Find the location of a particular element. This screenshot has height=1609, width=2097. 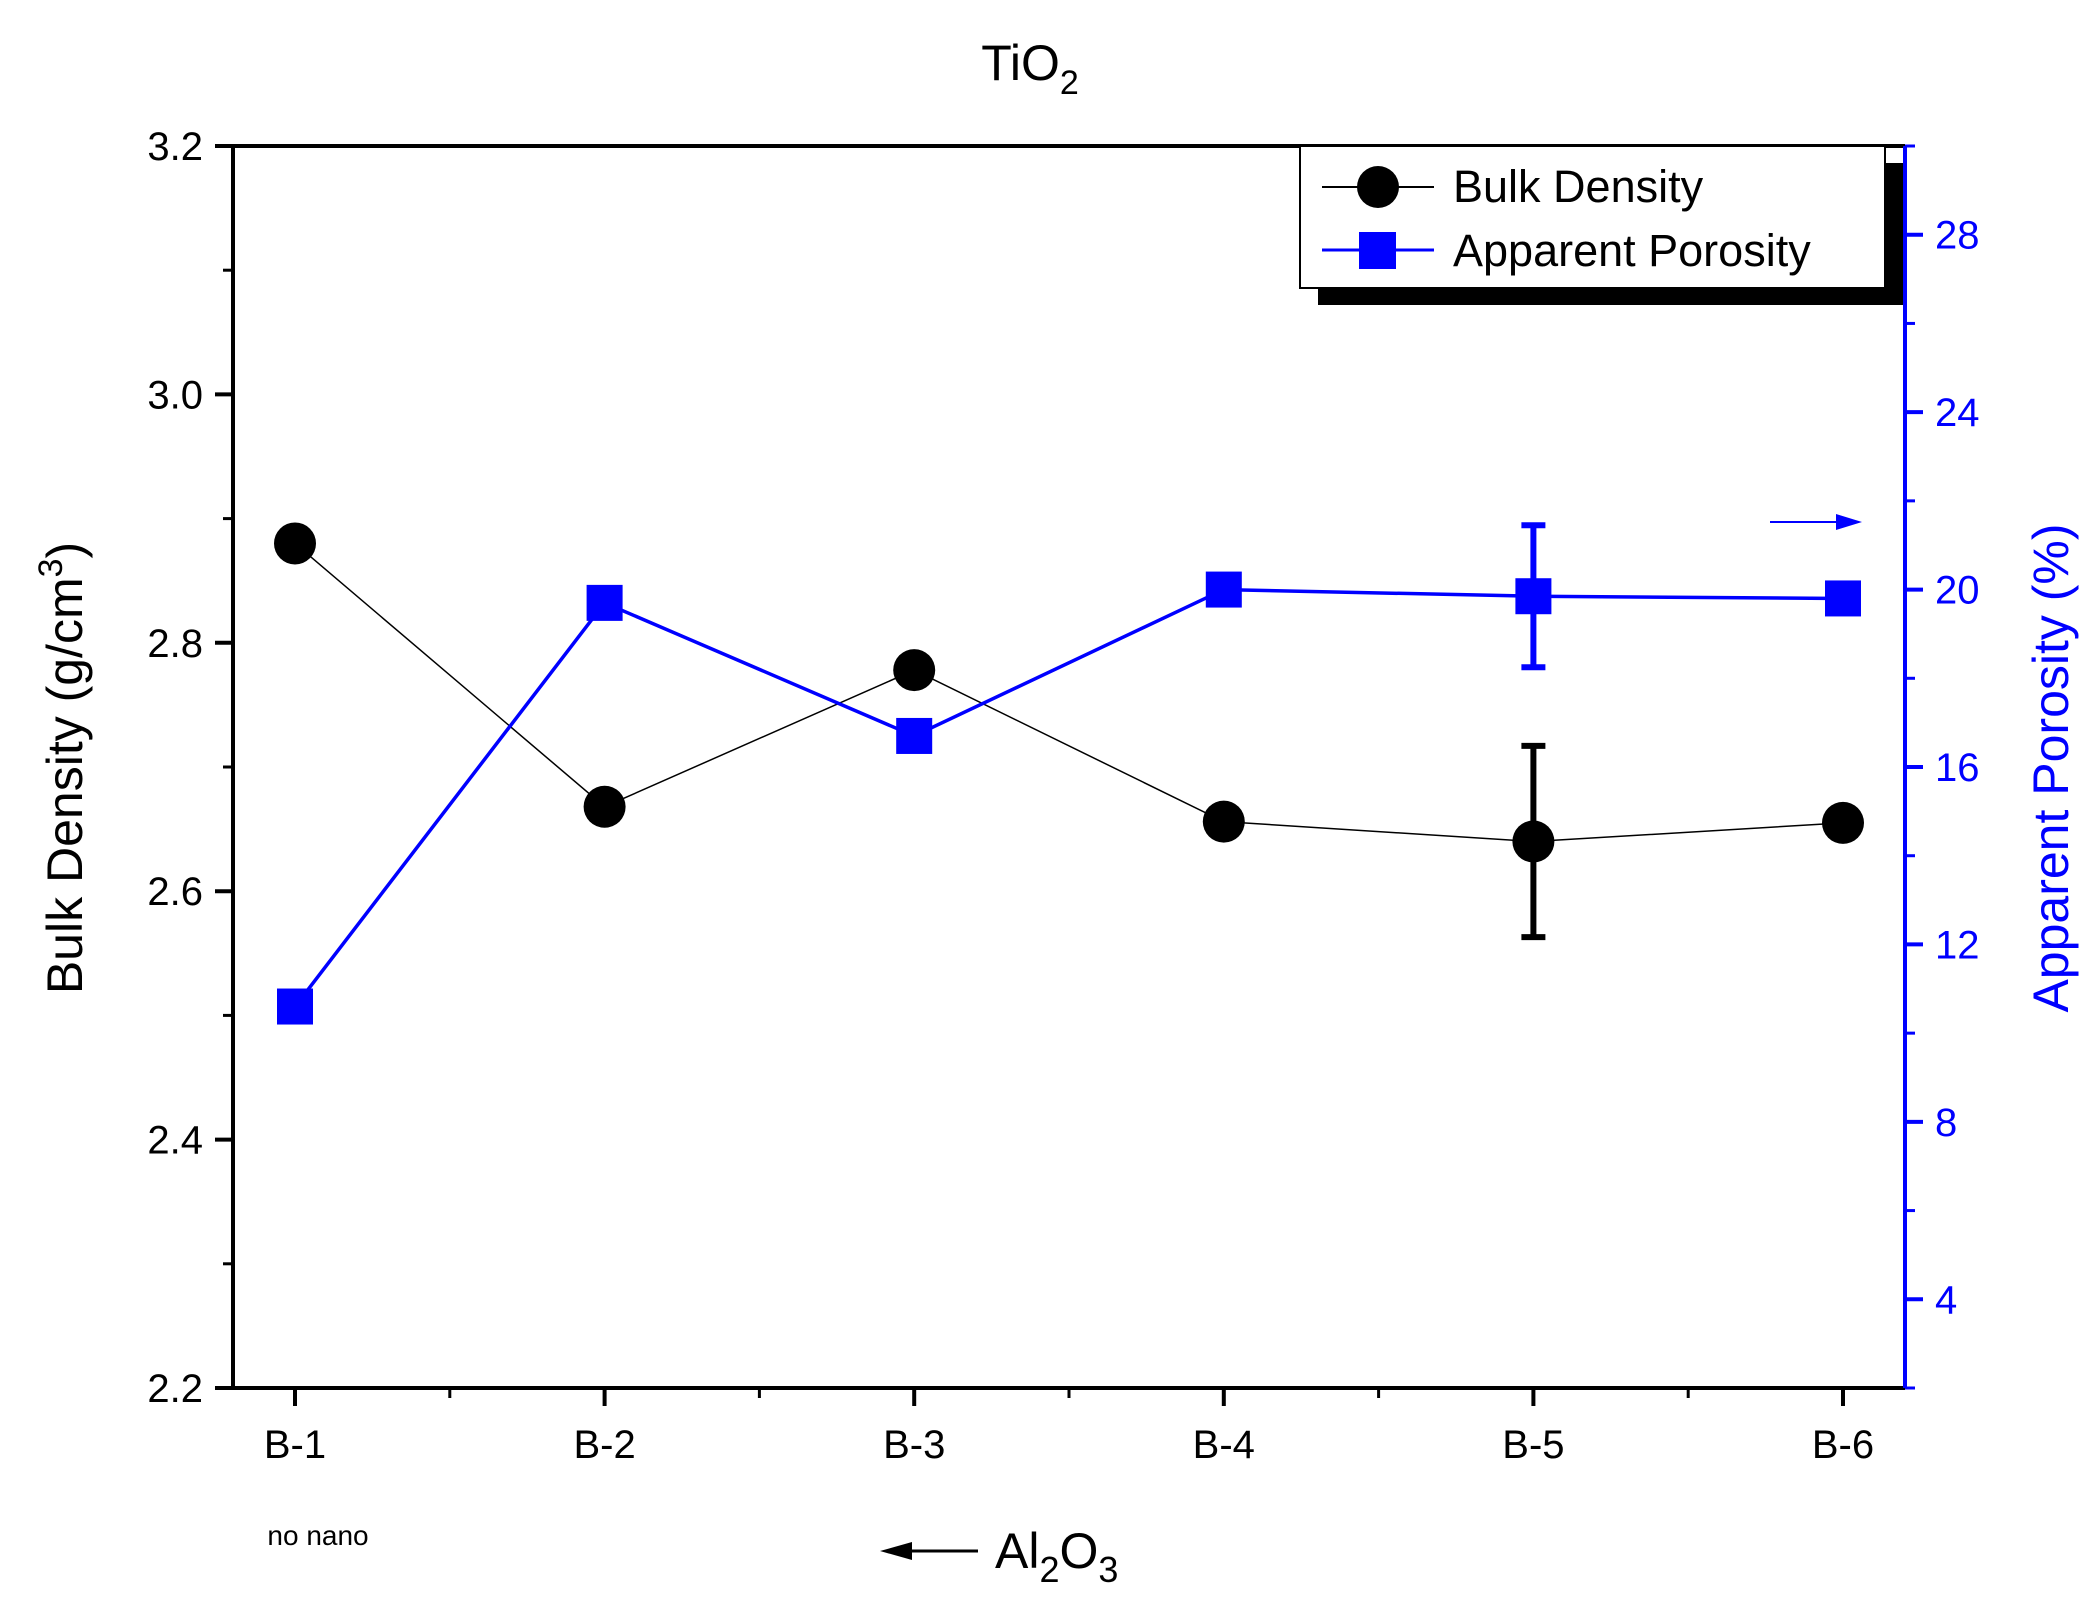

legend: Bulk Density Apparent Porosity is located at coordinates (1601, 225).